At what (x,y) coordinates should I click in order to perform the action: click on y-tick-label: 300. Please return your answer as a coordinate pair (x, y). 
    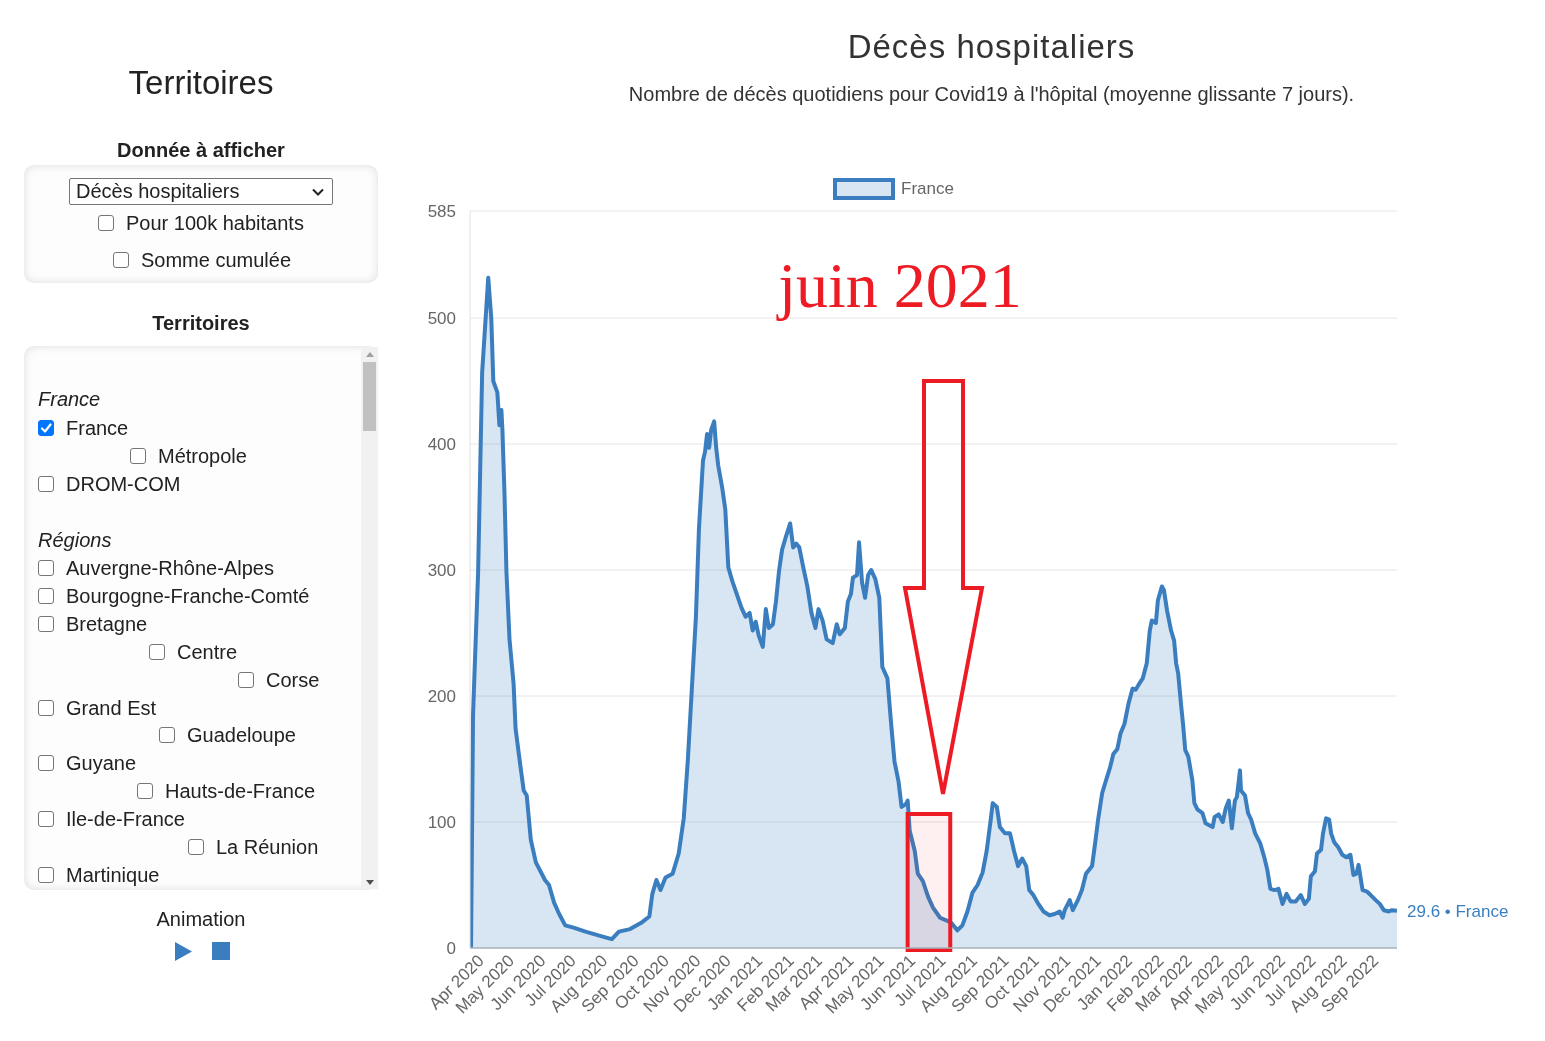
    Looking at the image, I should click on (441, 571).